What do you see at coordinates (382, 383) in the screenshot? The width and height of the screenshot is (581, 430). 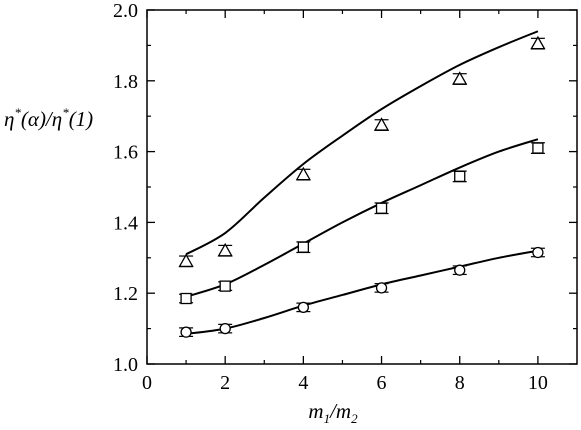 I see `x-tick-label: 6` at bounding box center [382, 383].